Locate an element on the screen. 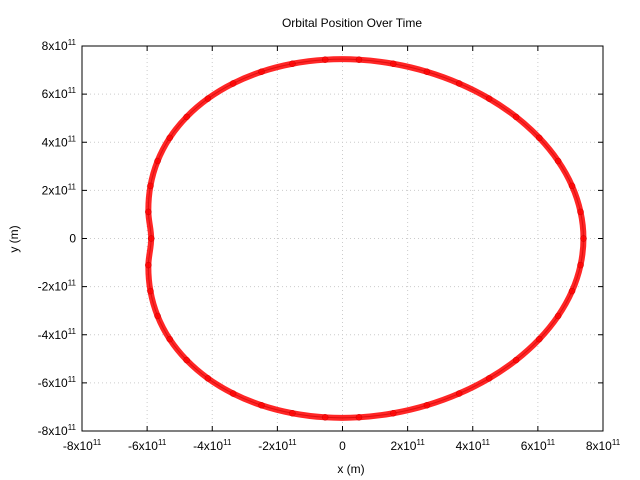  x-tick-label: 4x10¹¹ is located at coordinates (473, 445).